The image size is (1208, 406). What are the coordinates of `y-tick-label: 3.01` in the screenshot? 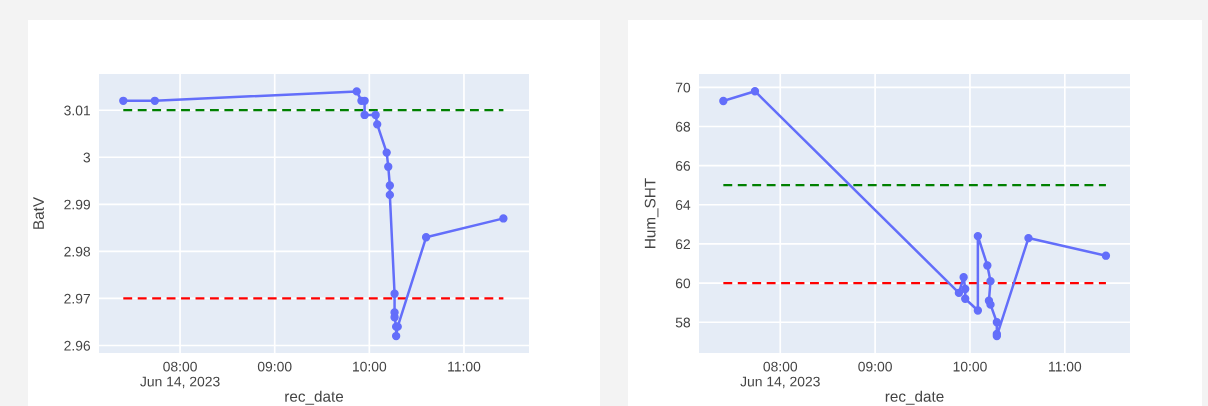 It's located at (77, 110).